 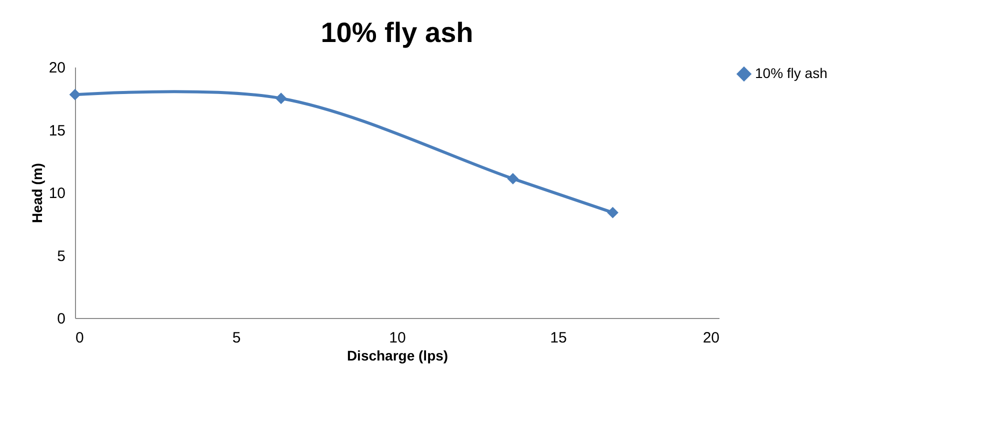 I want to click on y-tick-label: 20, so click(x=57, y=68).